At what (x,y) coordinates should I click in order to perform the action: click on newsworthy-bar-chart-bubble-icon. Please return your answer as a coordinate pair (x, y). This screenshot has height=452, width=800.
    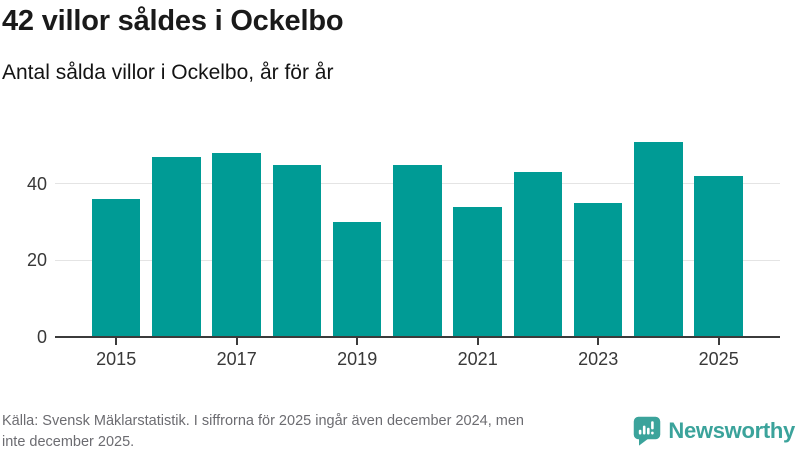
    Looking at the image, I should click on (647, 431).